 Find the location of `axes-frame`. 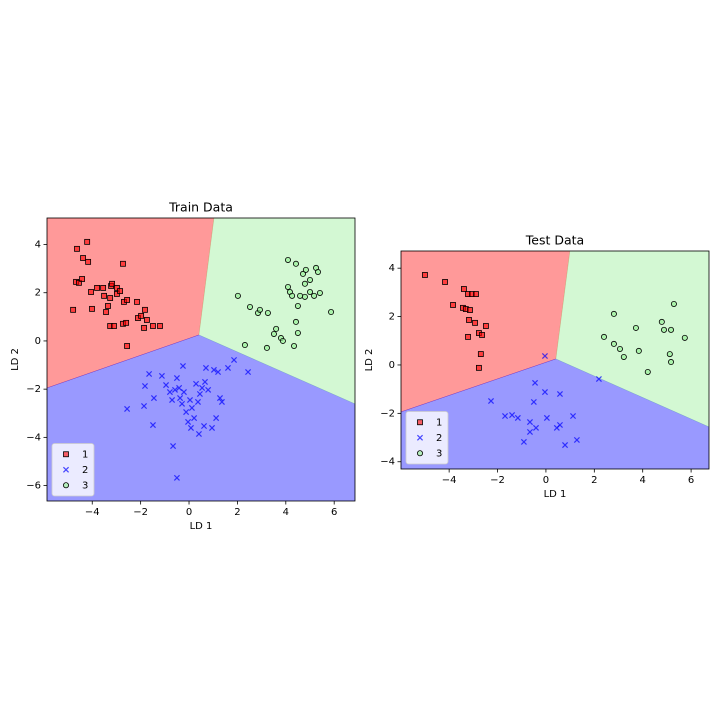

axes-frame is located at coordinates (555, 360).